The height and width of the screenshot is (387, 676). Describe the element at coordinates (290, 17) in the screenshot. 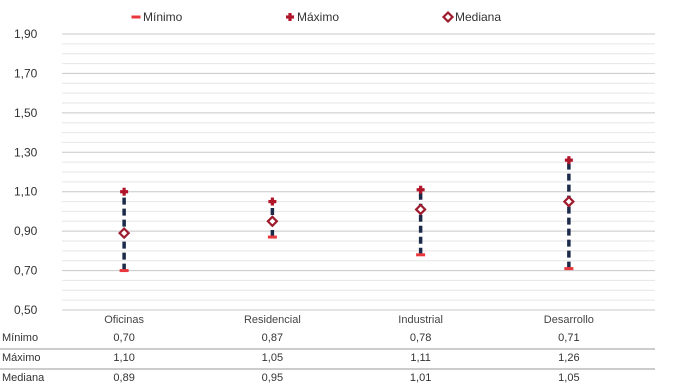

I see `legend-marker-plus` at that location.